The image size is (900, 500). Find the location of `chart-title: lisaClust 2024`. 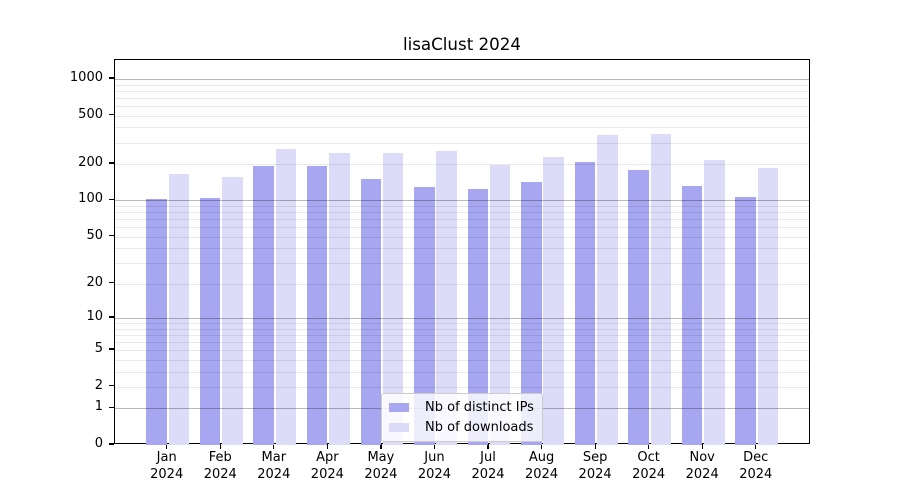

chart-title: lisaClust 2024 is located at coordinates (462, 44).